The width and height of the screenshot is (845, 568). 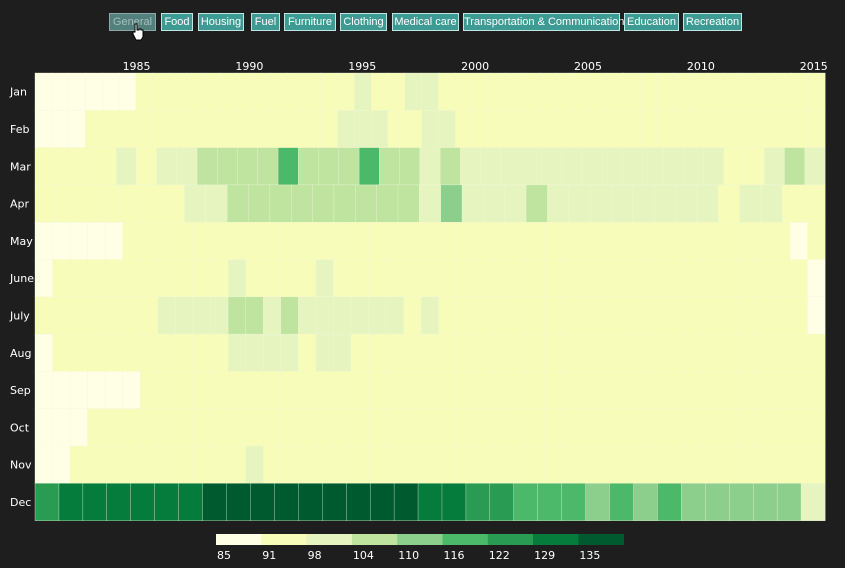 I want to click on tab-medical-care: Medical care, so click(x=425, y=22).